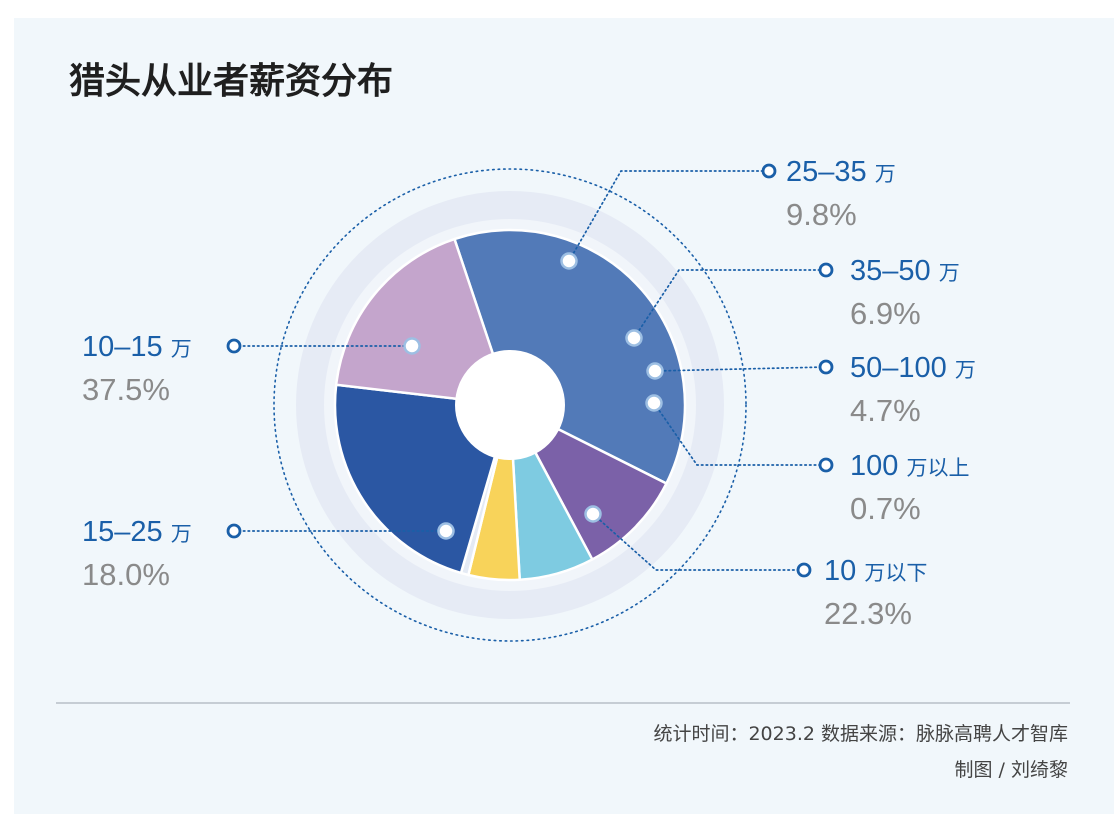 The width and height of the screenshot is (1118, 816). Describe the element at coordinates (126, 574) in the screenshot. I see `percent-label: 18.0%` at that location.